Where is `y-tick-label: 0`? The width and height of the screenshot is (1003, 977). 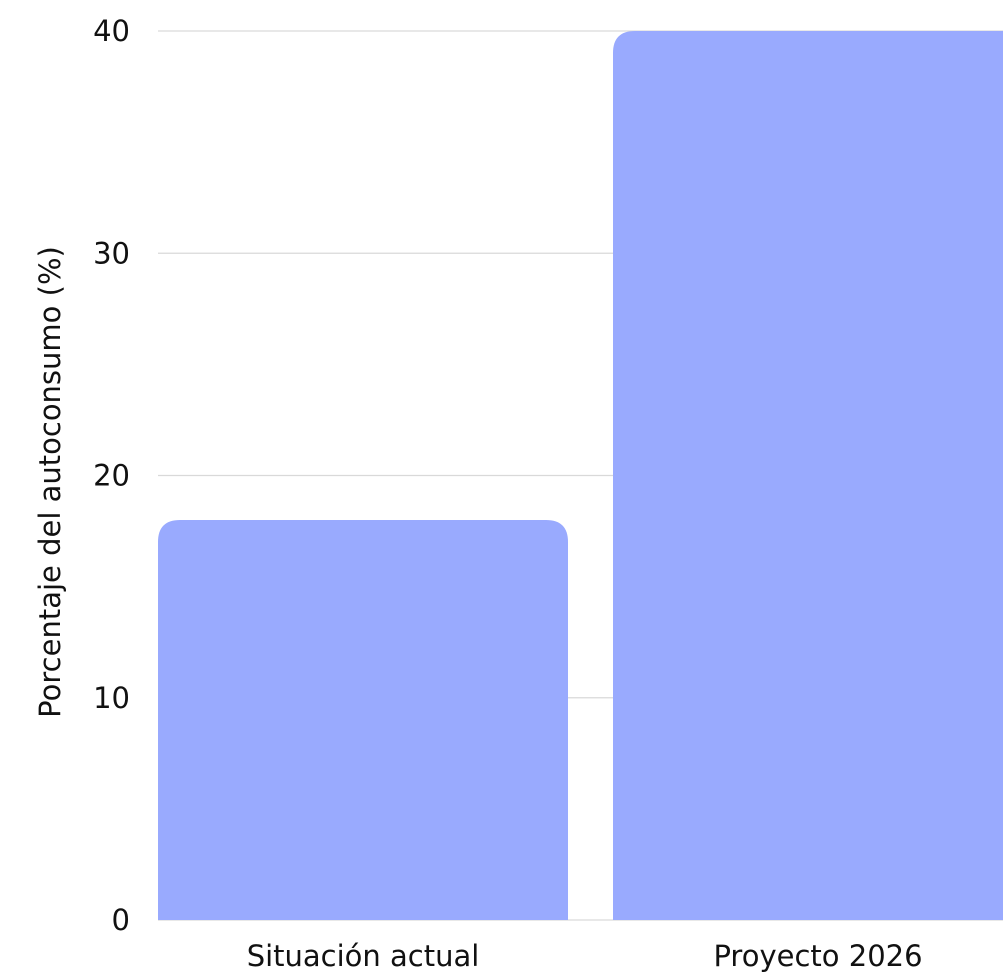
y-tick-label: 0 is located at coordinates (121, 920).